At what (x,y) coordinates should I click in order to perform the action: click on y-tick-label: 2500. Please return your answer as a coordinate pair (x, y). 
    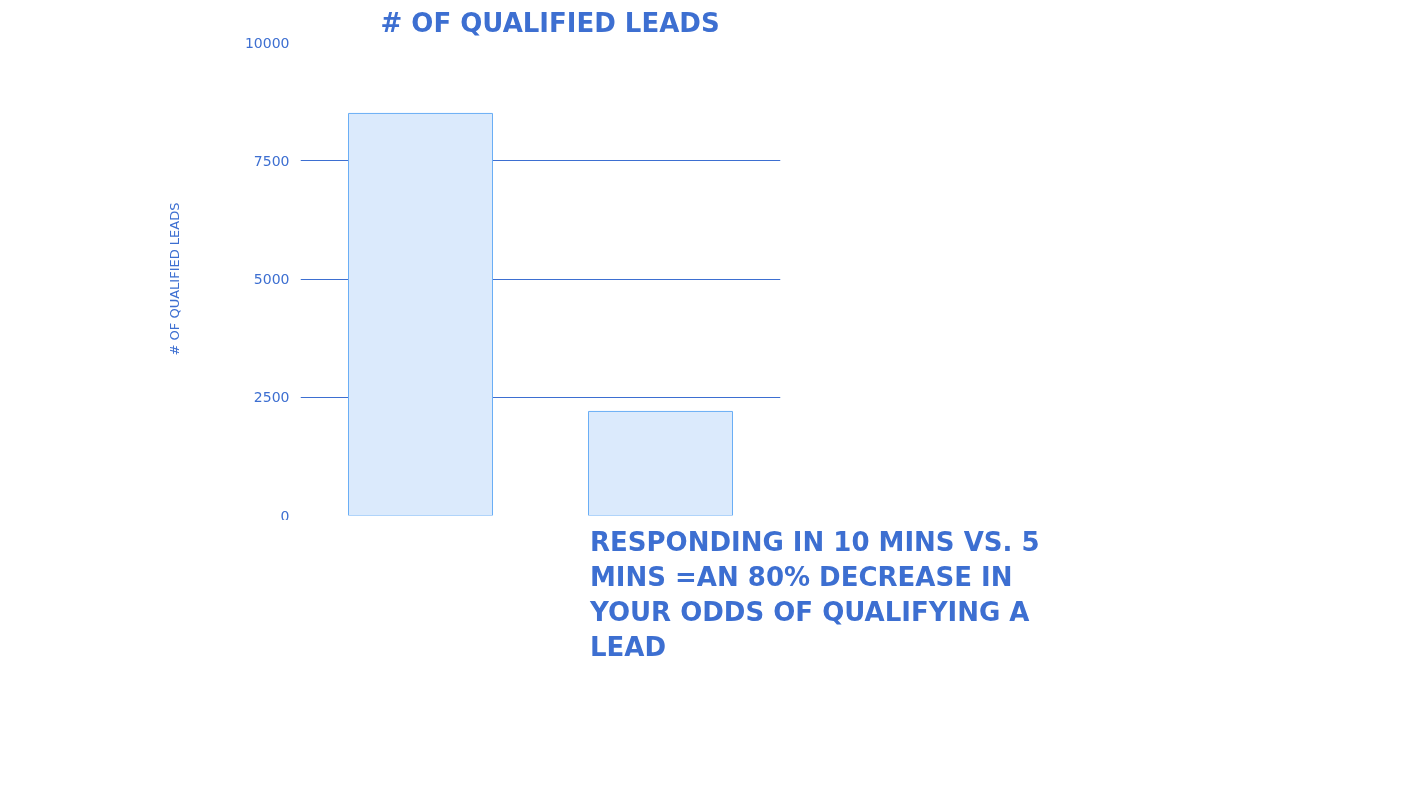
    Looking at the image, I should click on (271, 397).